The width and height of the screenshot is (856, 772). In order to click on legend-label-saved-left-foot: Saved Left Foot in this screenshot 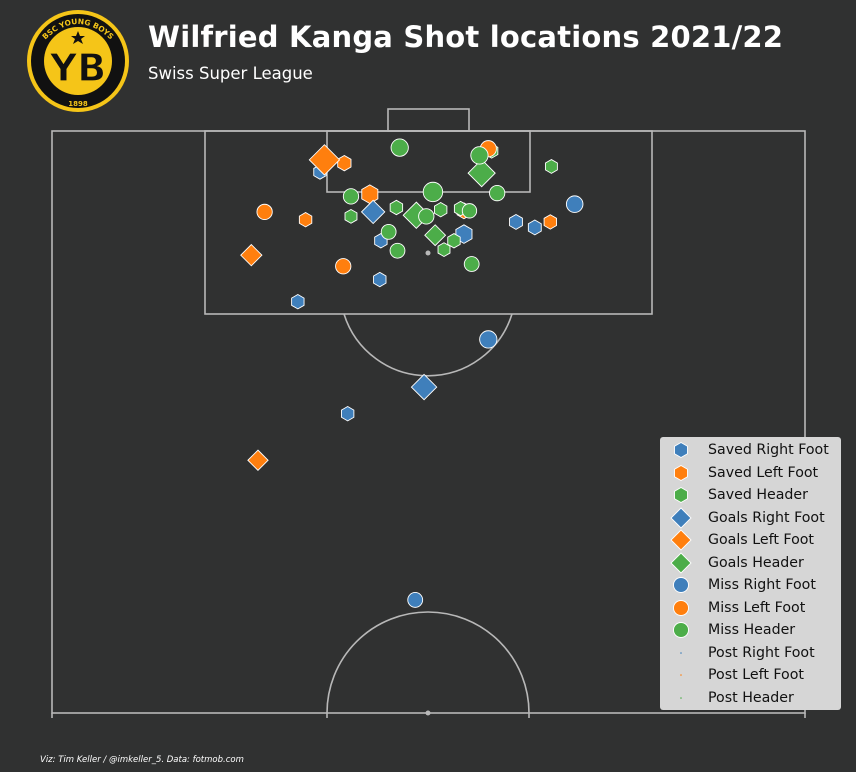, I will do `click(763, 472)`.